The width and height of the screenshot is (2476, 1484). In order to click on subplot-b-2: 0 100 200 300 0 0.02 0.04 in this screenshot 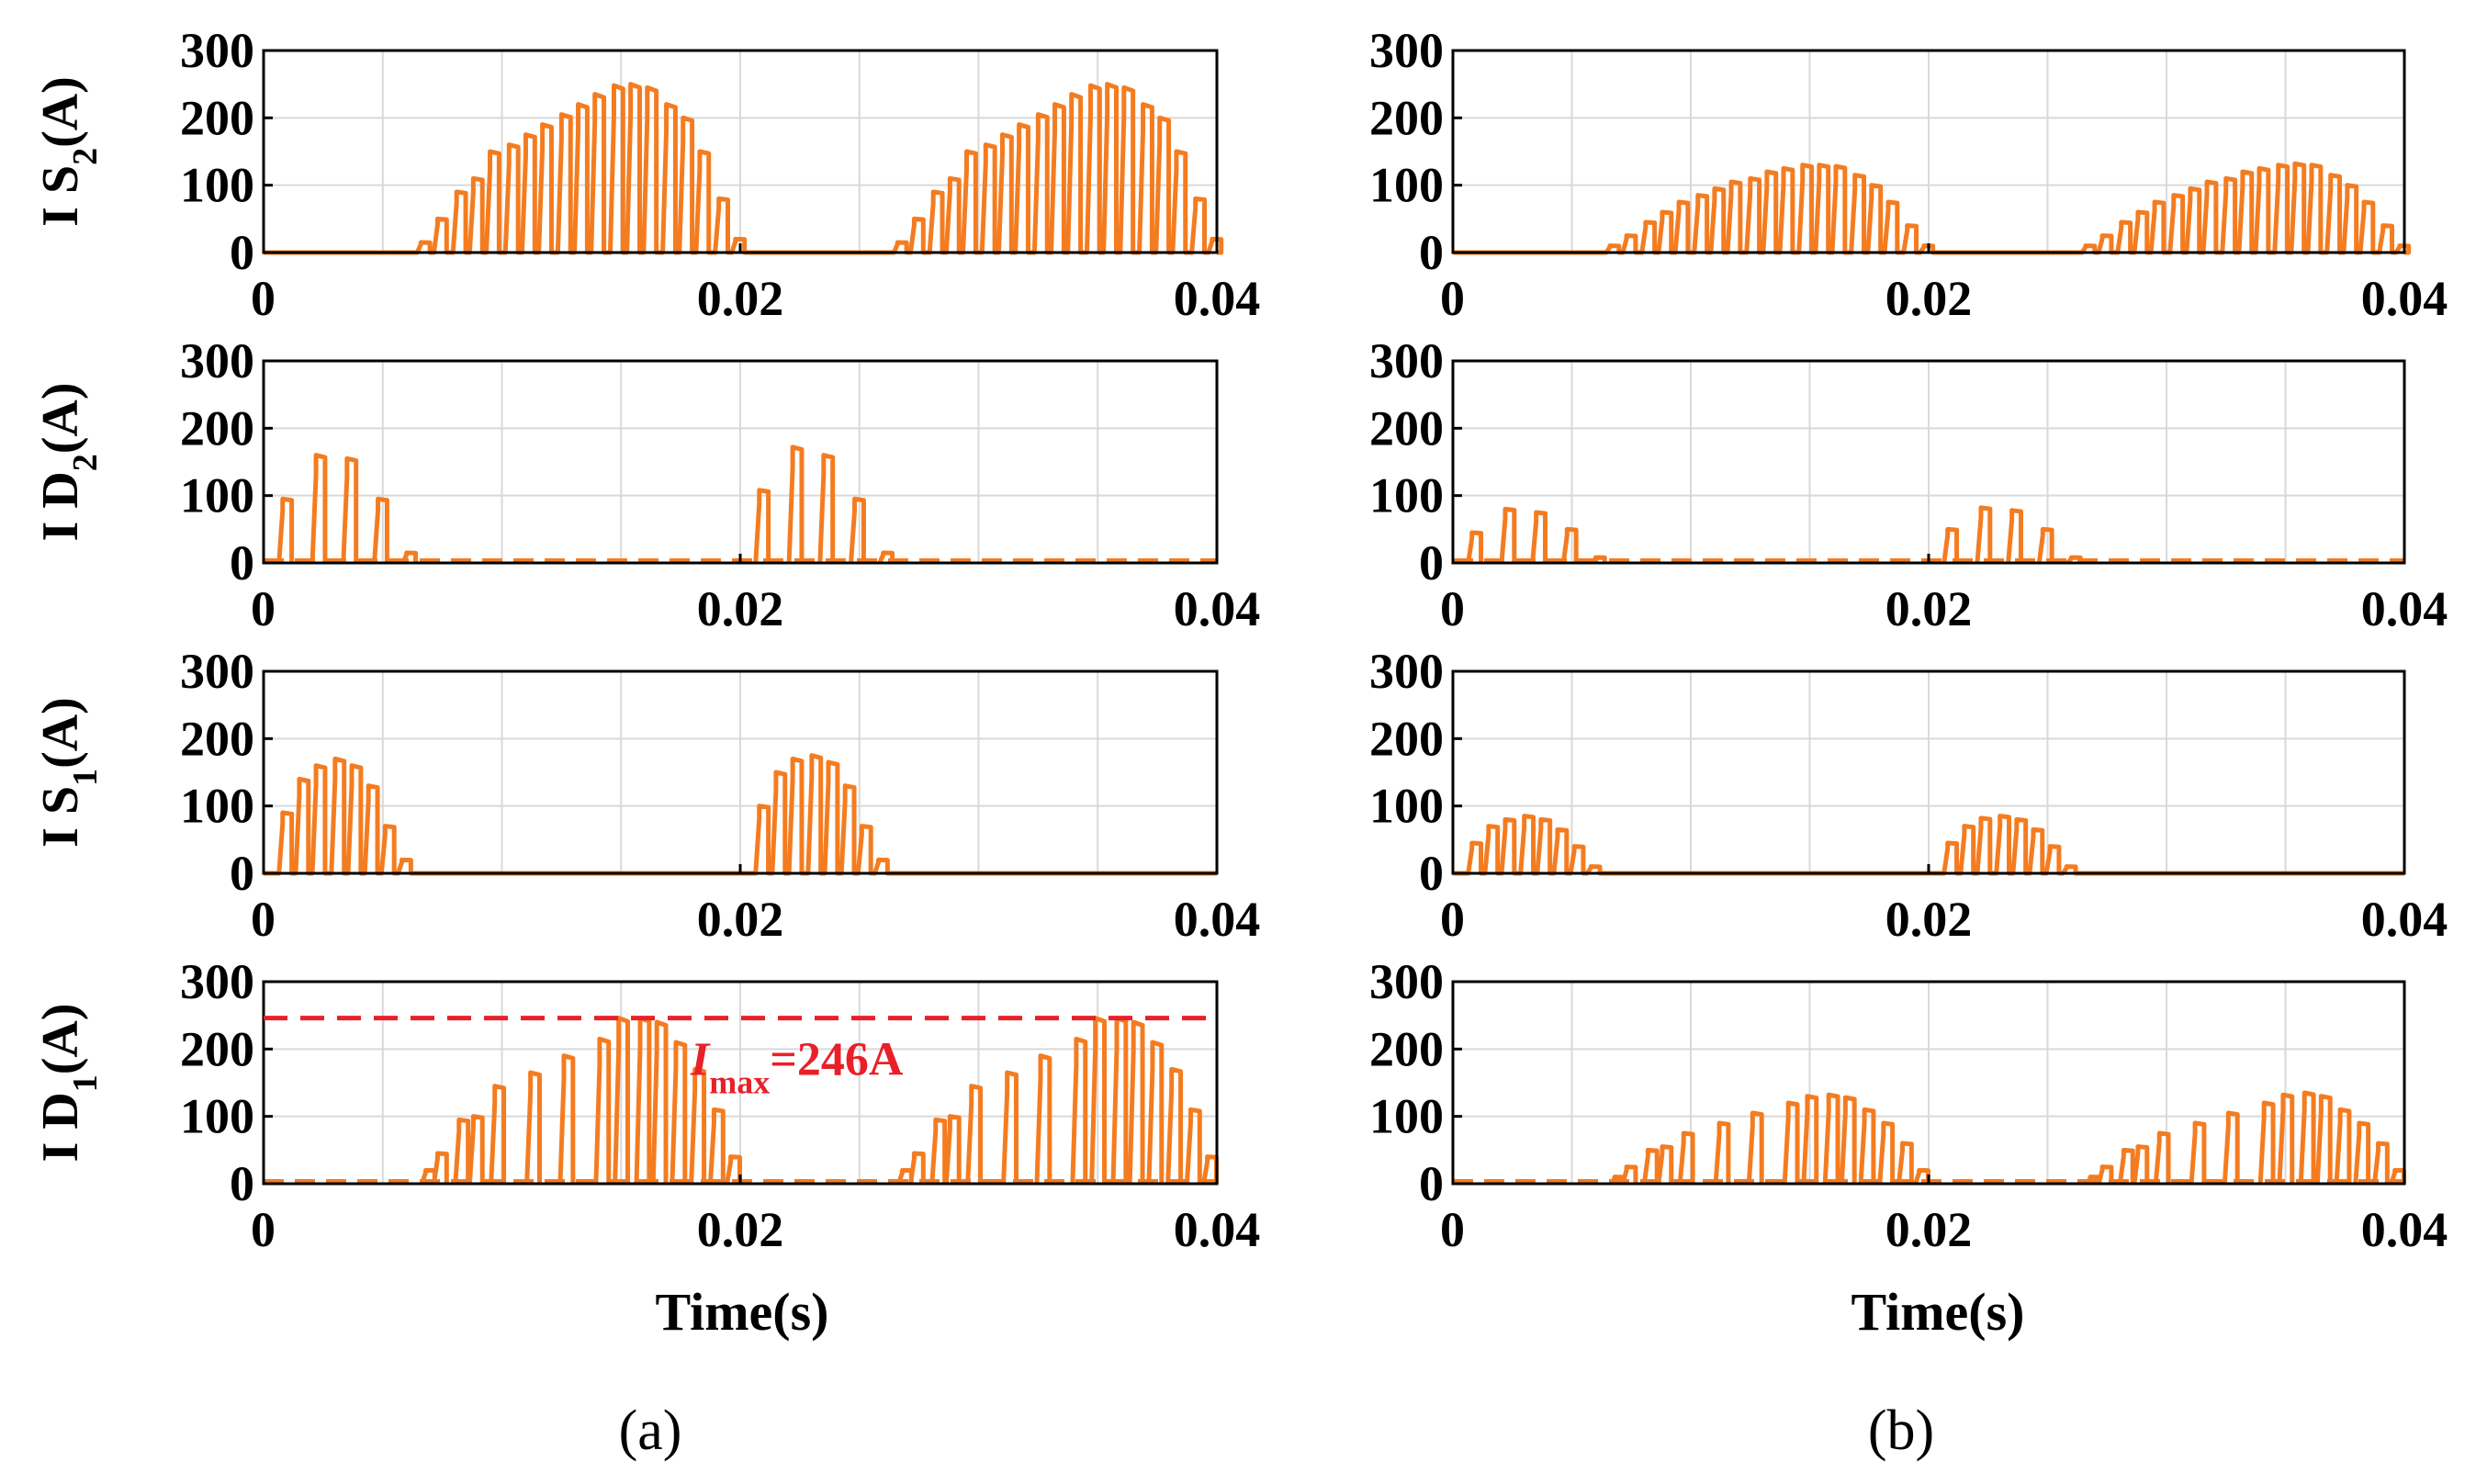, I will do `click(1908, 484)`.